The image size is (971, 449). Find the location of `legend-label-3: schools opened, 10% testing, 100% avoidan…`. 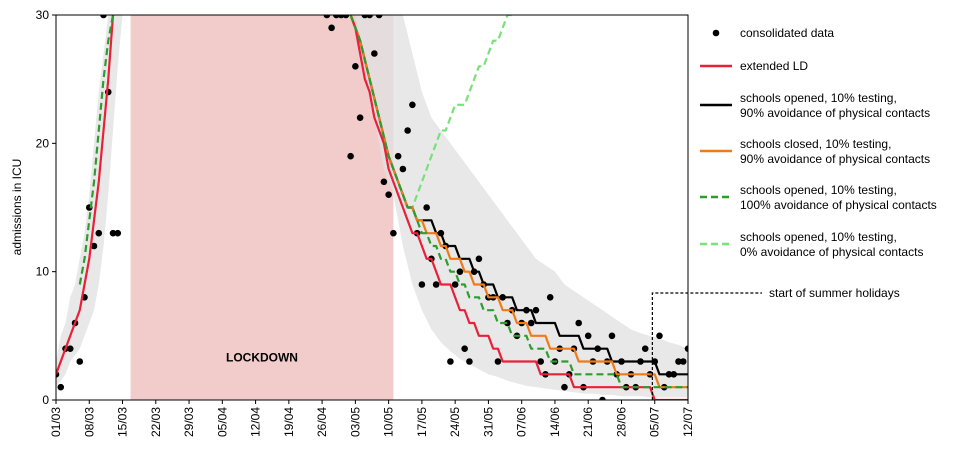

legend-label-3: schools opened, 10% testing, 100% avoidan… is located at coordinates (838, 197).